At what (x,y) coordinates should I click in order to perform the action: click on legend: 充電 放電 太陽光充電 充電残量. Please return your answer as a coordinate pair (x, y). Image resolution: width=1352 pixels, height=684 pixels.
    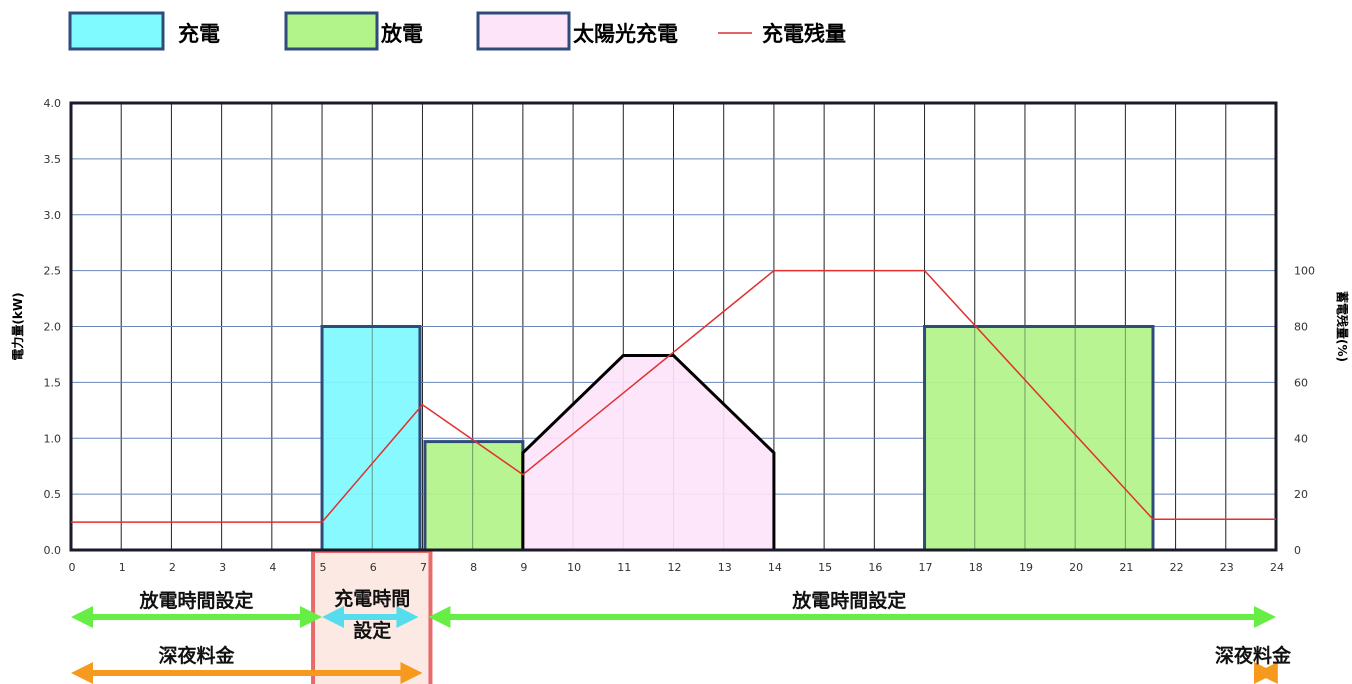
    Looking at the image, I should click on (457, 31).